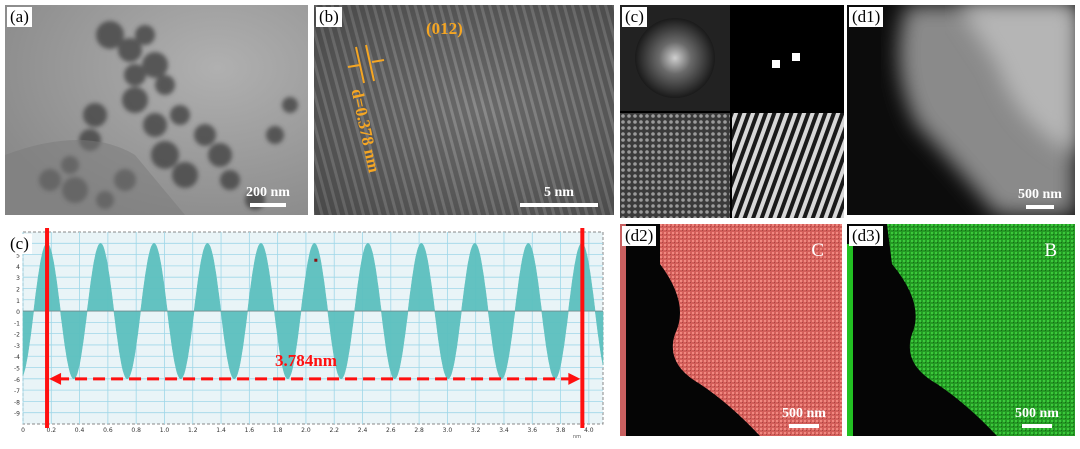 The image size is (1080, 449). Describe the element at coordinates (419, 430) in the screenshot. I see `x-tick-label: 2.8` at that location.